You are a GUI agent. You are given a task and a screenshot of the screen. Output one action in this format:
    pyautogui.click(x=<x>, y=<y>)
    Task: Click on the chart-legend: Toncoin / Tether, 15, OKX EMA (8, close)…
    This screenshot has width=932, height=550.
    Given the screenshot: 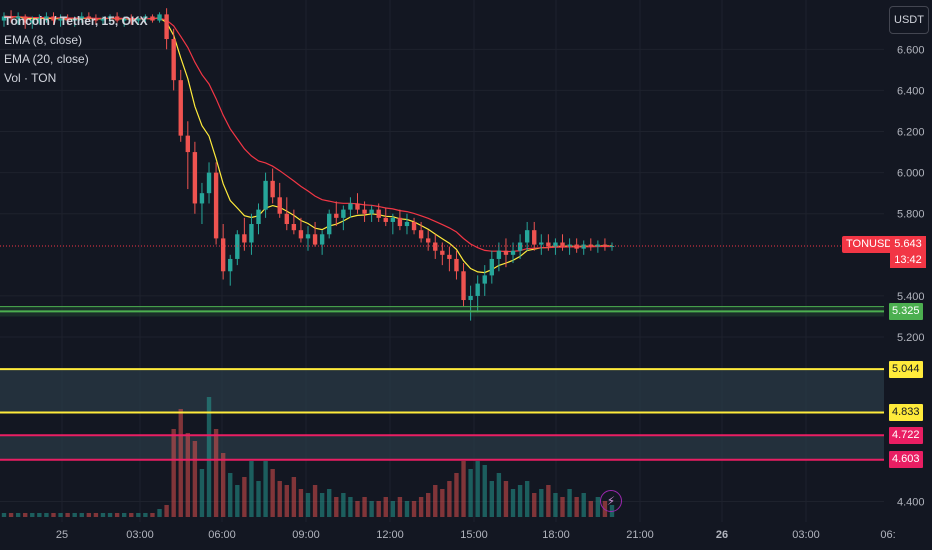 What is the action you would take?
    pyautogui.click(x=76, y=50)
    